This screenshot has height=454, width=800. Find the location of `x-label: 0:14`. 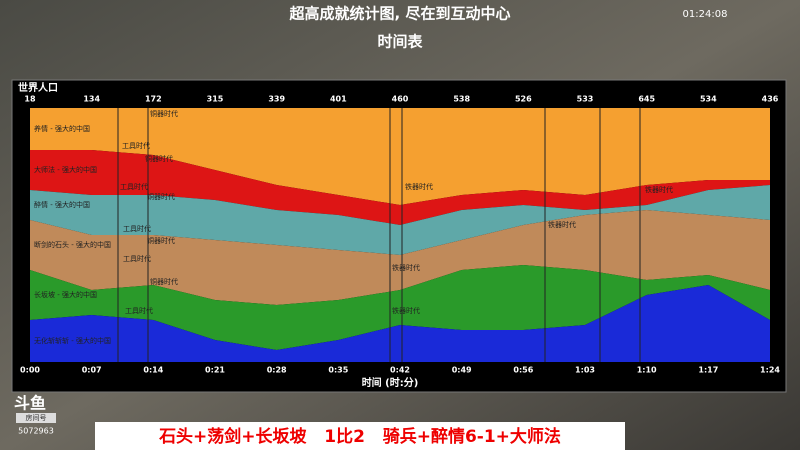

x-label: 0:14 is located at coordinates (153, 370).